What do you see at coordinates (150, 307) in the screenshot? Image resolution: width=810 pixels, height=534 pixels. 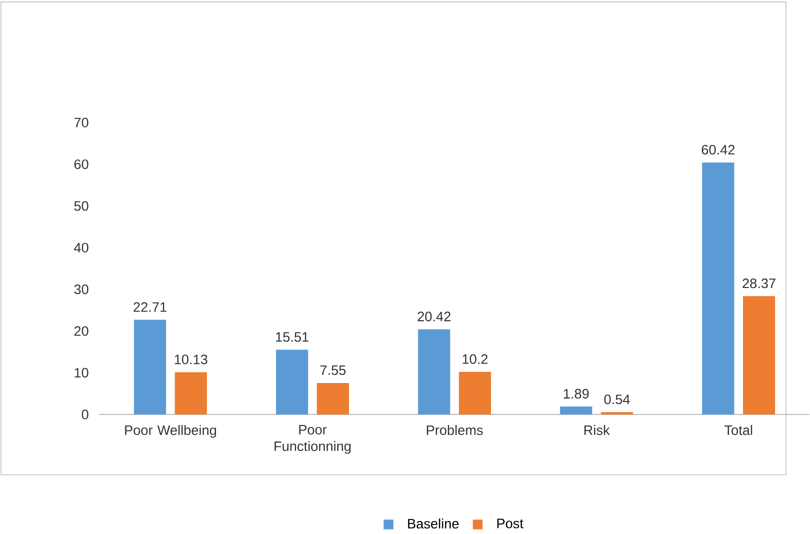 I see `data-label: 22.71` at bounding box center [150, 307].